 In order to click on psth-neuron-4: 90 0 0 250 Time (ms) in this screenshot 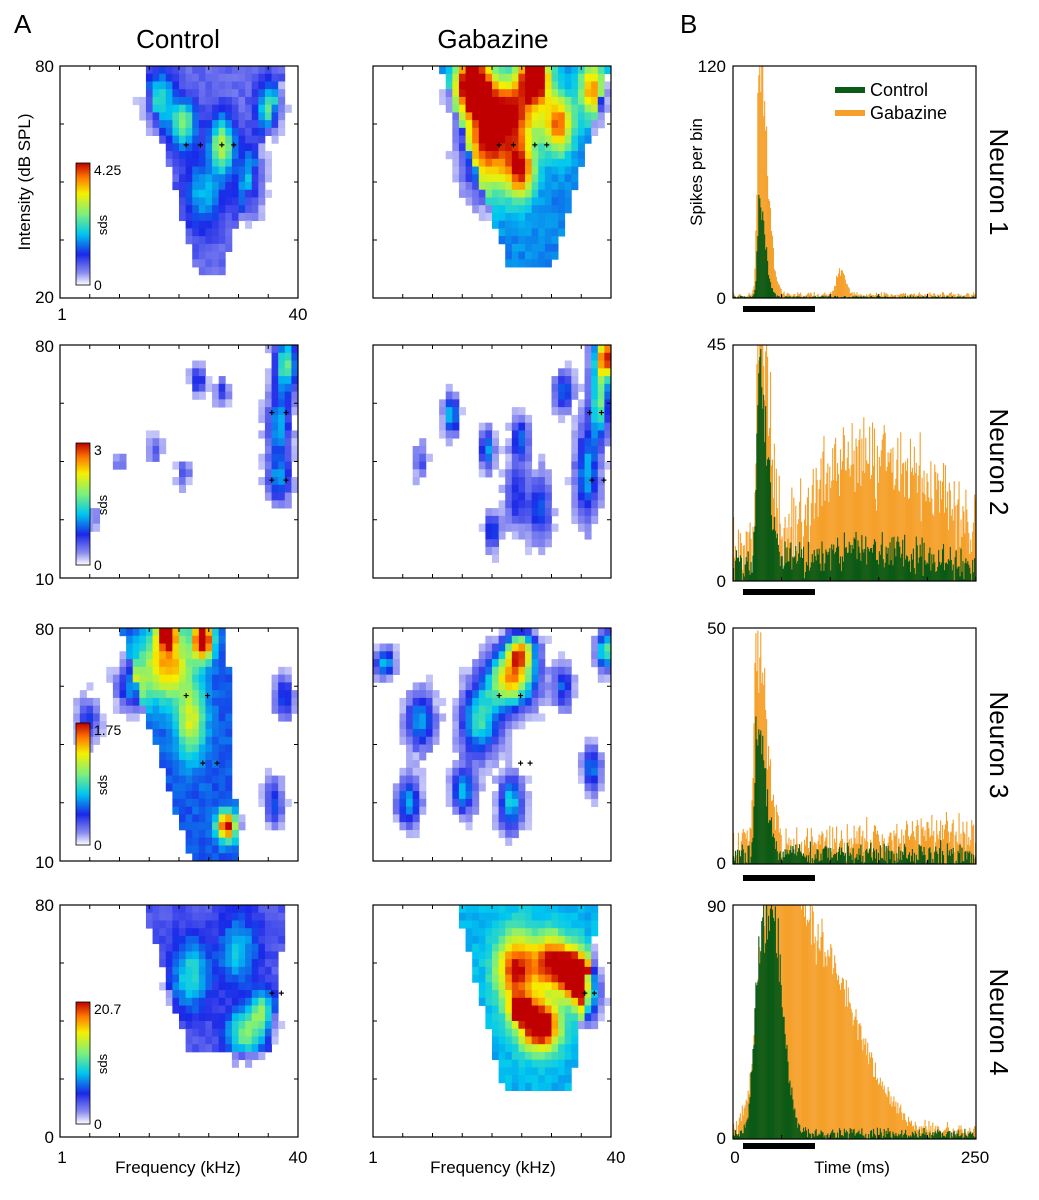, I will do `click(848, 1037)`.